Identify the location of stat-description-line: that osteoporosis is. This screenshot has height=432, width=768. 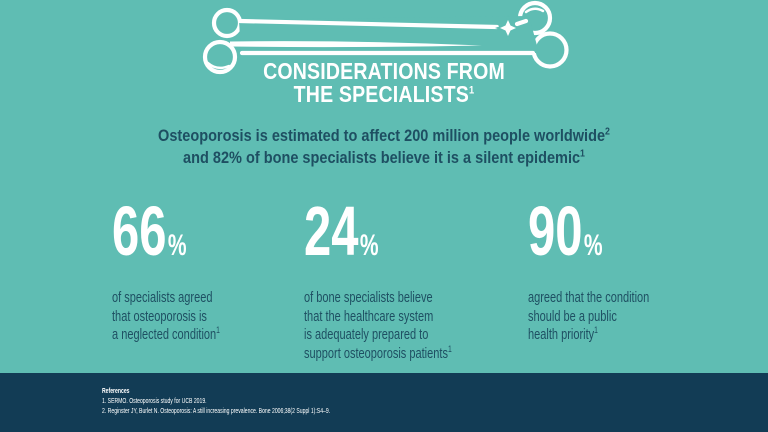
(159, 316).